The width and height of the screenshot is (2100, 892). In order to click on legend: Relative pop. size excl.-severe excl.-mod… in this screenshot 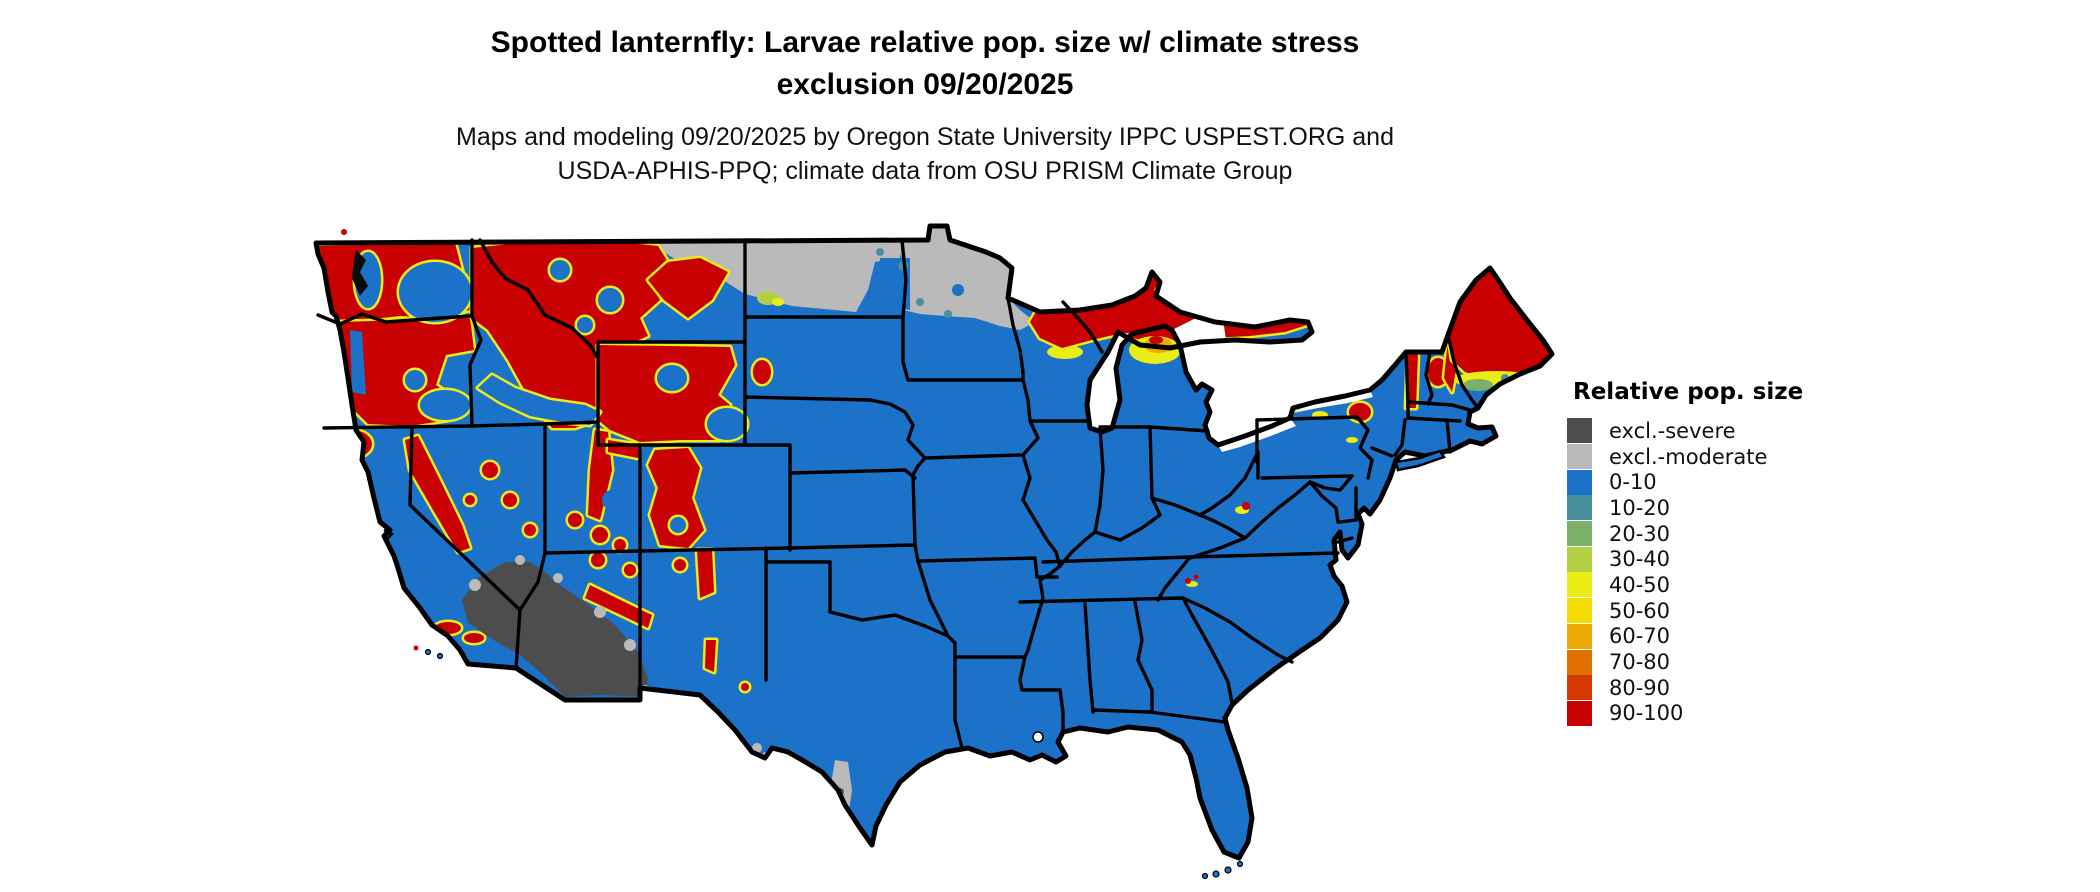, I will do `click(1685, 552)`.